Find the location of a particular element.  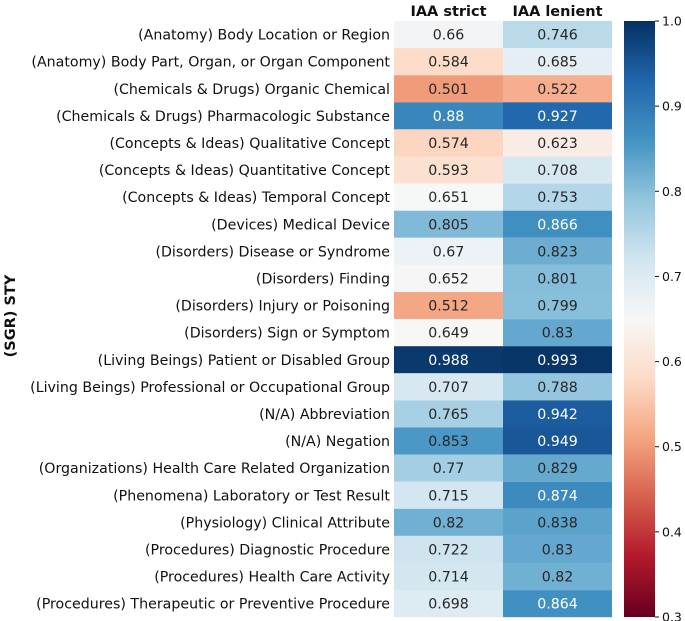

row-label: (N/A) Abbreviation is located at coordinates (324, 415).